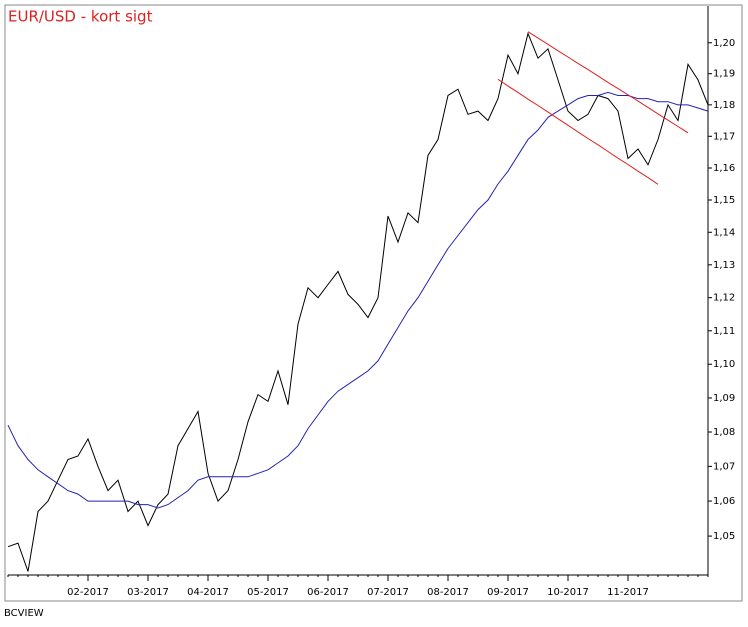 This screenshot has height=627, width=748. What do you see at coordinates (24, 613) in the screenshot?
I see `source-label: BCVIEW` at bounding box center [24, 613].